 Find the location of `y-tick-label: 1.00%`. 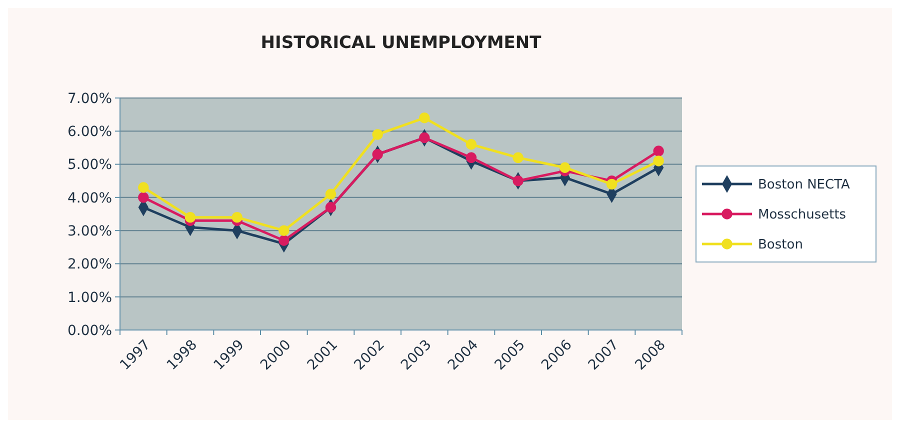

y-tick-label: 1.00% is located at coordinates (90, 298).